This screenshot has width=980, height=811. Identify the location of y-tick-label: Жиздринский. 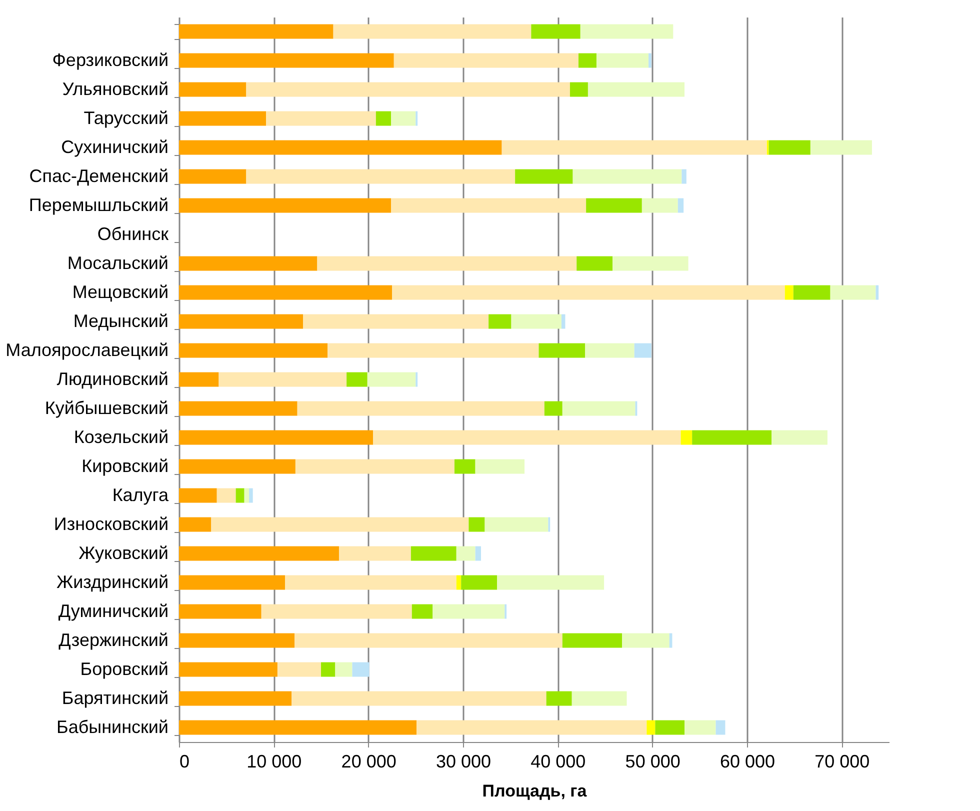
(112, 582).